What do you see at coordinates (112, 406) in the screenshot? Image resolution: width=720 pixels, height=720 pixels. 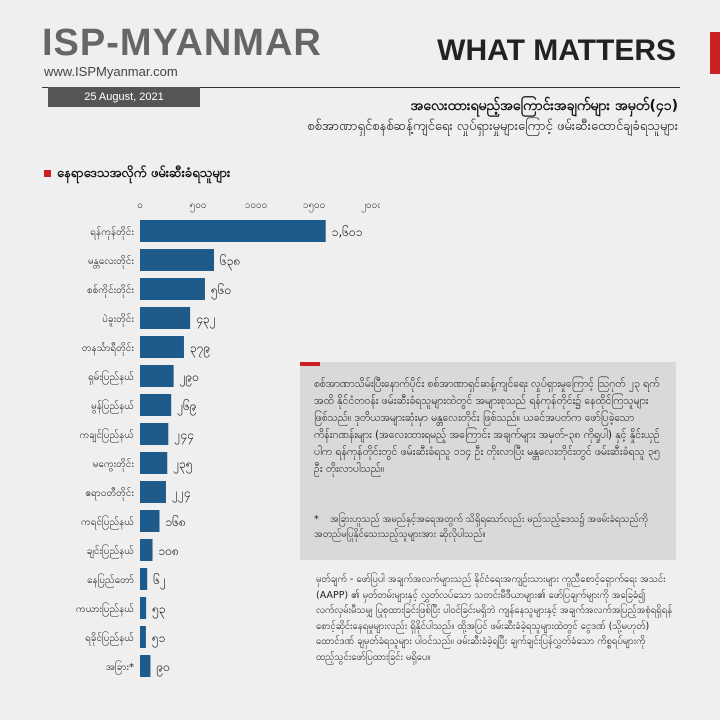 I see `category-label: မွန်ပြည်နယ်` at bounding box center [112, 406].